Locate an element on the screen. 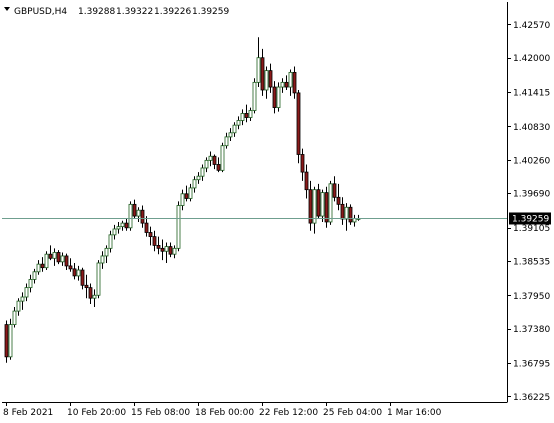 Image resolution: width=554 pixels, height=423 pixels. current-price-tag: 1.39259 is located at coordinates (530, 218).